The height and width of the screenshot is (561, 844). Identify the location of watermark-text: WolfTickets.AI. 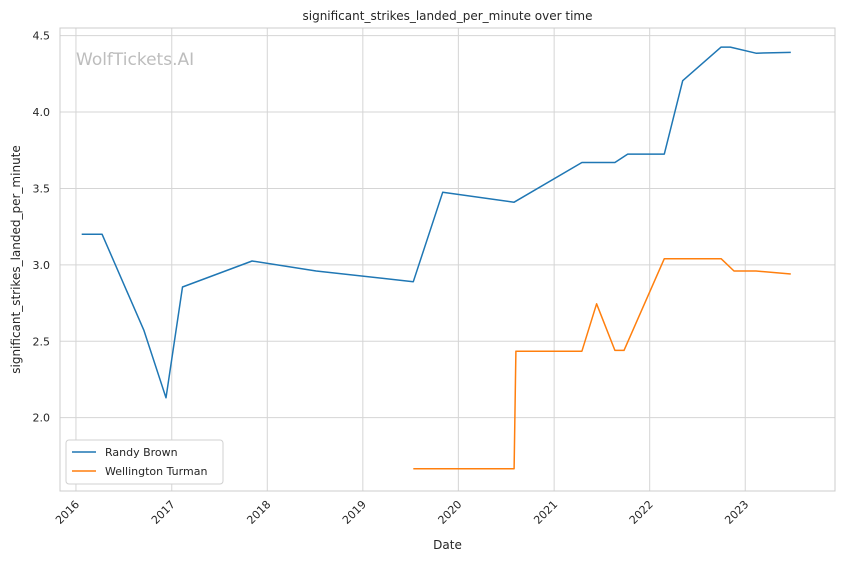
(135, 60).